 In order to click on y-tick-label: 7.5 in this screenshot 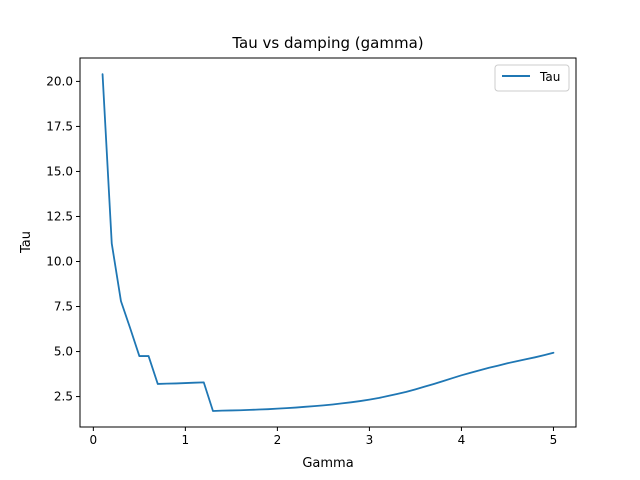, I will do `click(63, 307)`.